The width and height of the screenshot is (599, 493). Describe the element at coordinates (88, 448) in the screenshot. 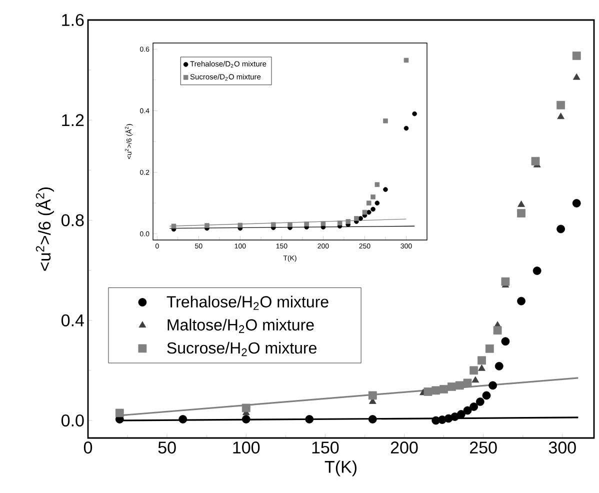

I see `x-tick-label: 0` at that location.